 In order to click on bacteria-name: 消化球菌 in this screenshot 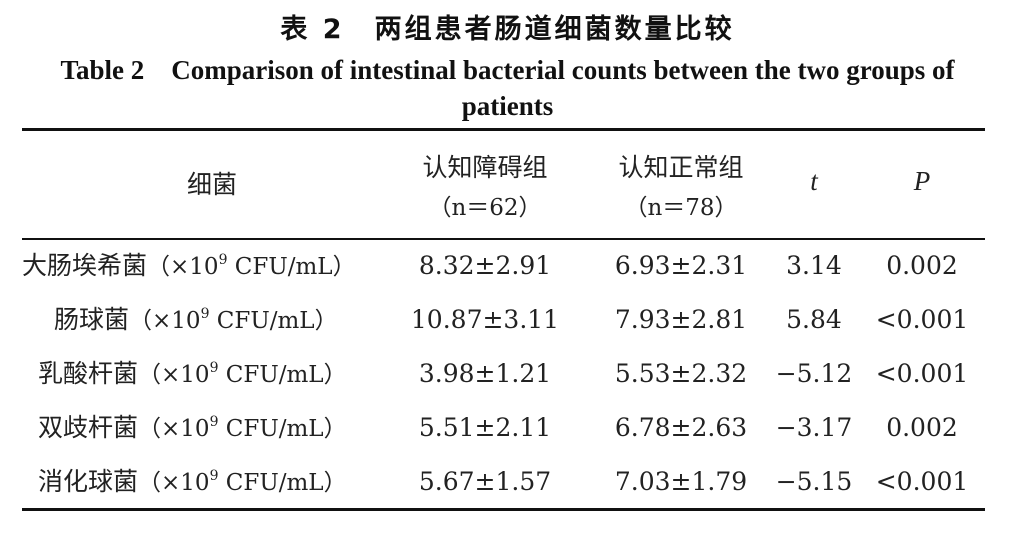, I will do `click(88, 481)`.